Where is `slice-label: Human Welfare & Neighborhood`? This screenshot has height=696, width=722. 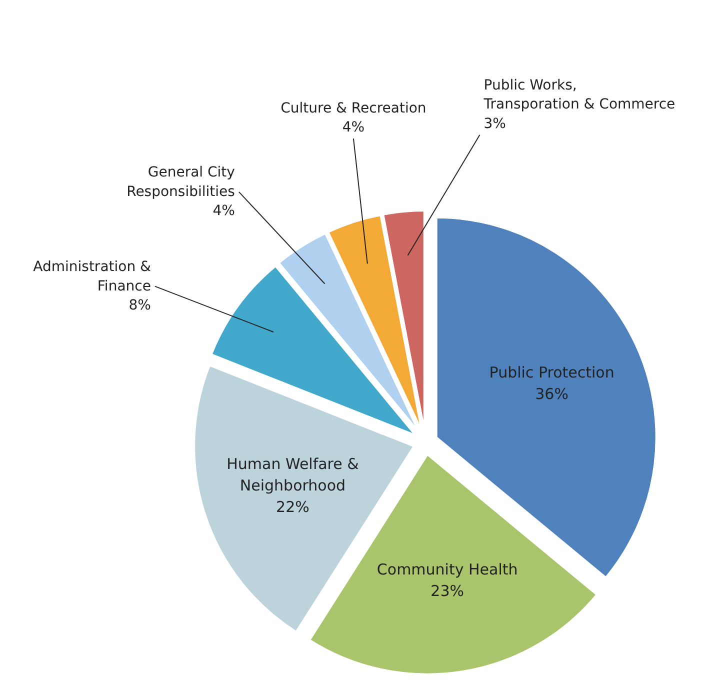
slice-label: Human Welfare & Neighborhood is located at coordinates (293, 475).